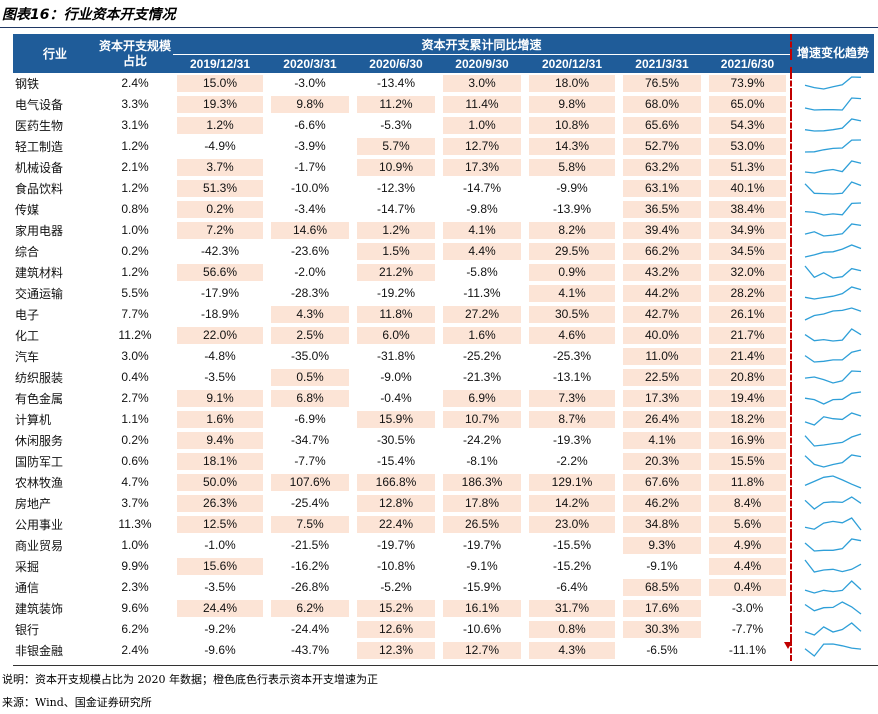 The width and height of the screenshot is (878, 714). I want to click on growth-cell: 1.6%, so click(482, 335).